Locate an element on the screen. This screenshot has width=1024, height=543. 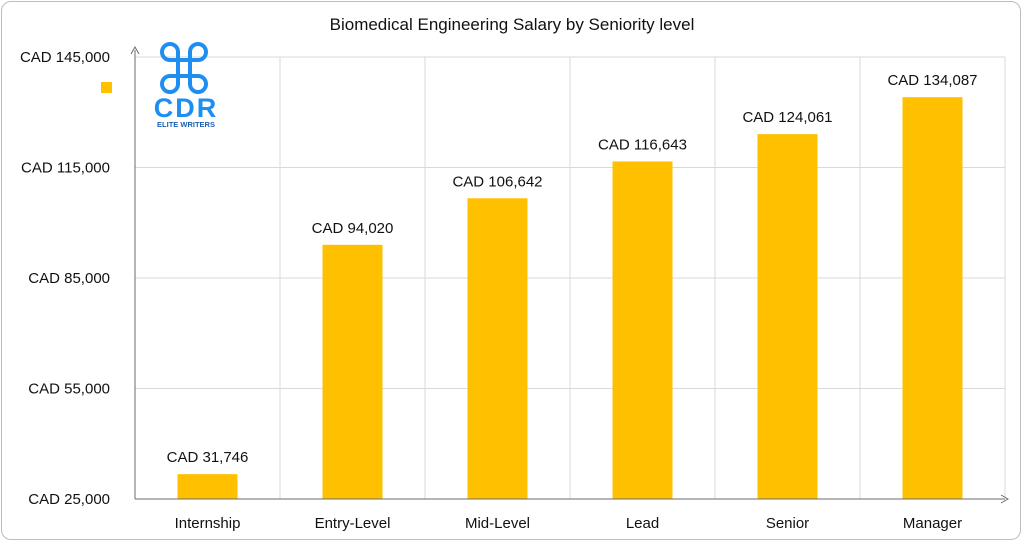
y-tick-label: CAD 55,000 is located at coordinates (69, 389).